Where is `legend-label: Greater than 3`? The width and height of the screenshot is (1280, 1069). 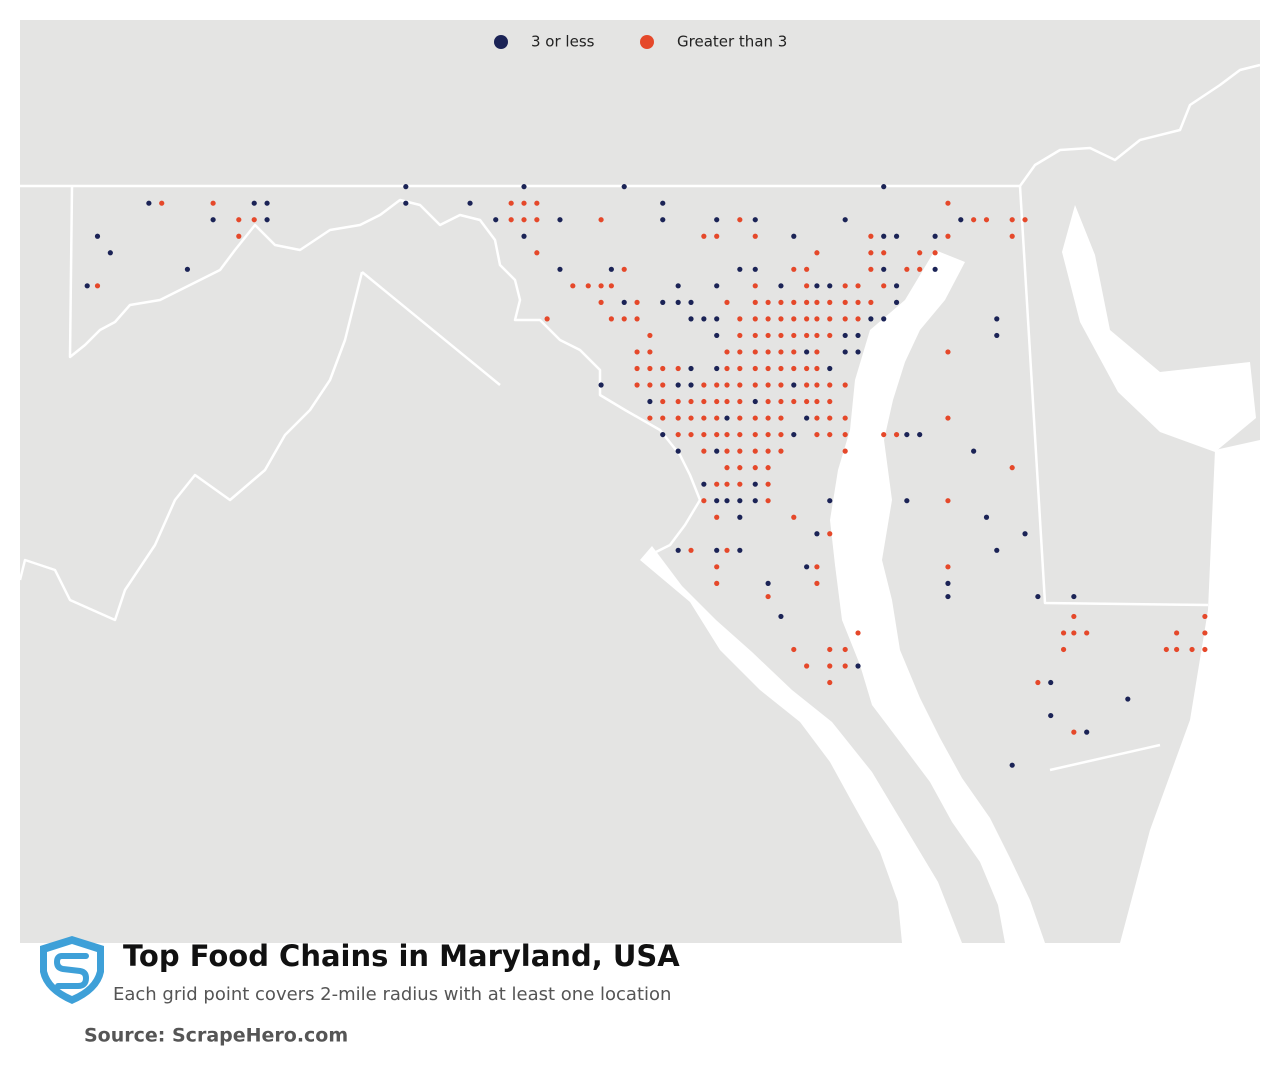
legend-label: Greater than 3 is located at coordinates (732, 42).